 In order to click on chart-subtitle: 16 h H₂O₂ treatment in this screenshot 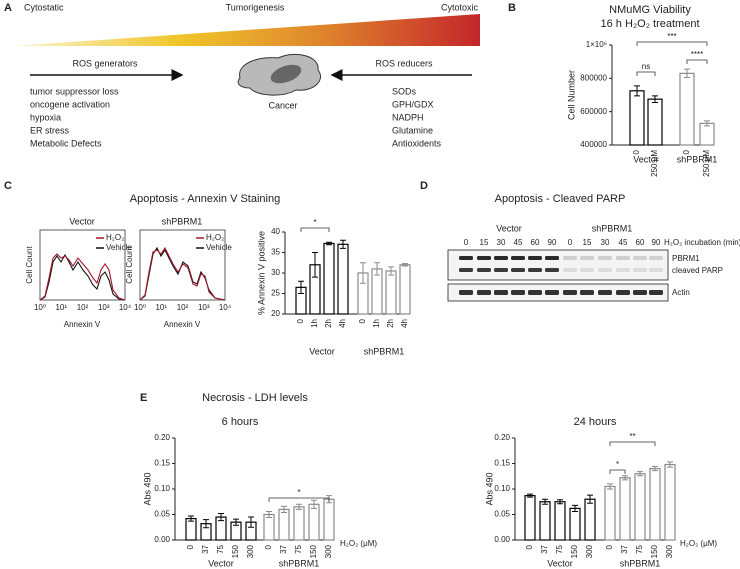, I will do `click(649, 24)`.